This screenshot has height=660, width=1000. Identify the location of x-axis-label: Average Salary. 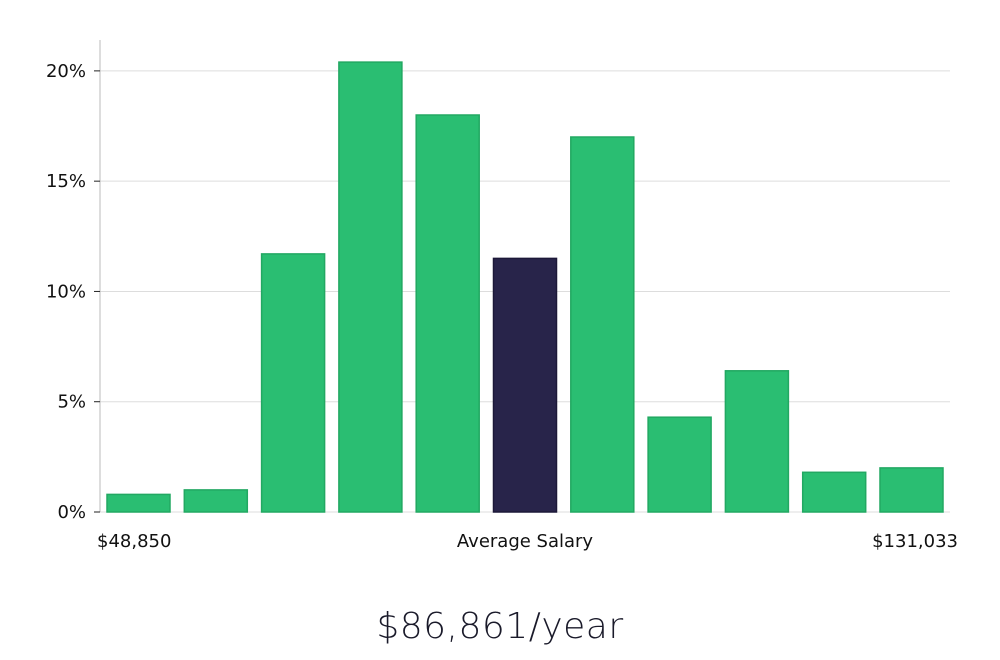
(525, 541).